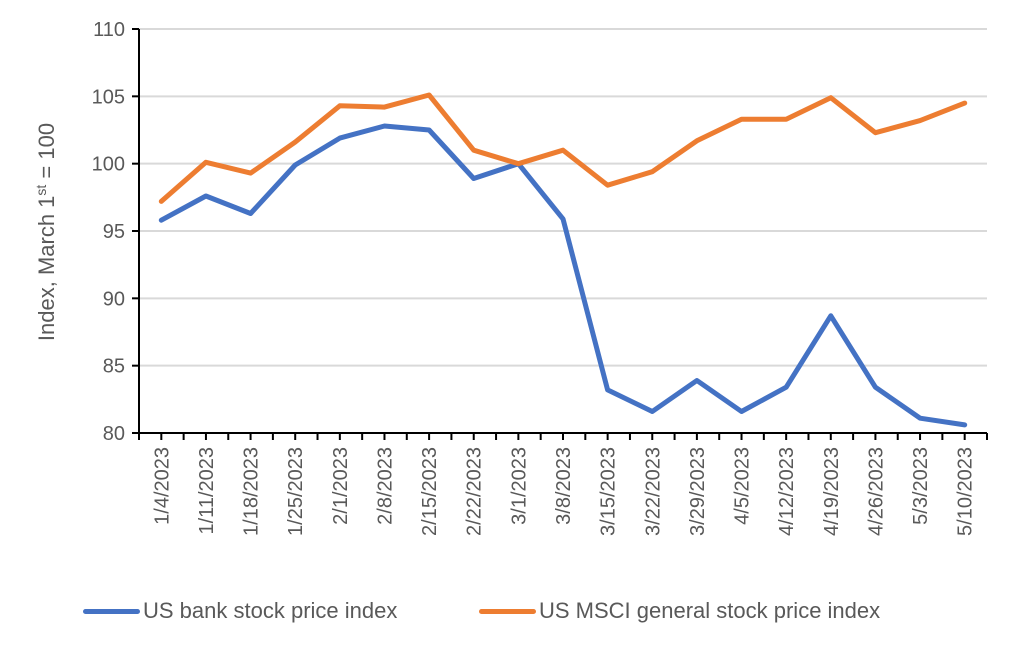  What do you see at coordinates (341, 486) in the screenshot?
I see `x-tick-label: 2/1/2023` at bounding box center [341, 486].